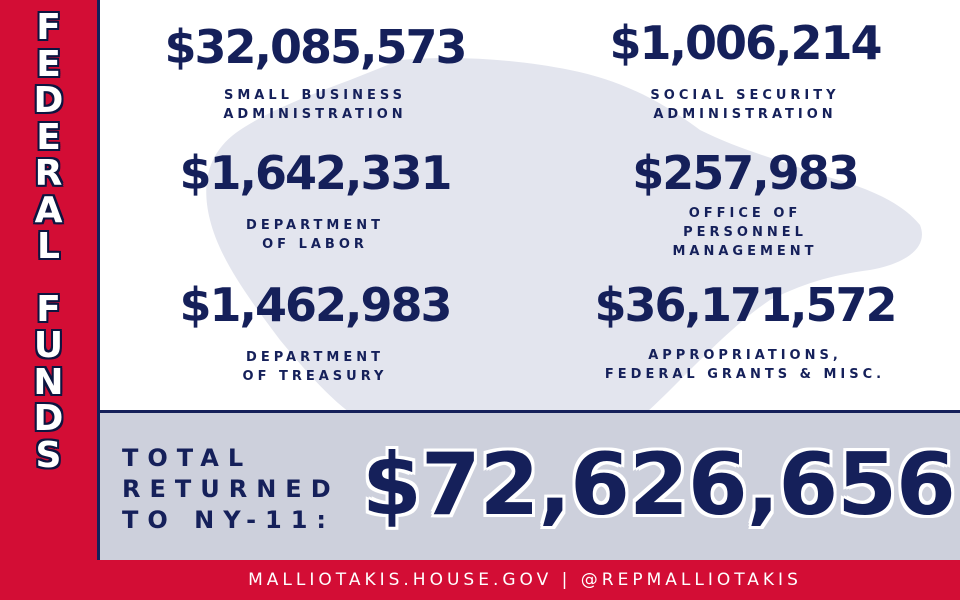  I want to click on stat-label-line: SOCIAL SECURITY, so click(745, 95).